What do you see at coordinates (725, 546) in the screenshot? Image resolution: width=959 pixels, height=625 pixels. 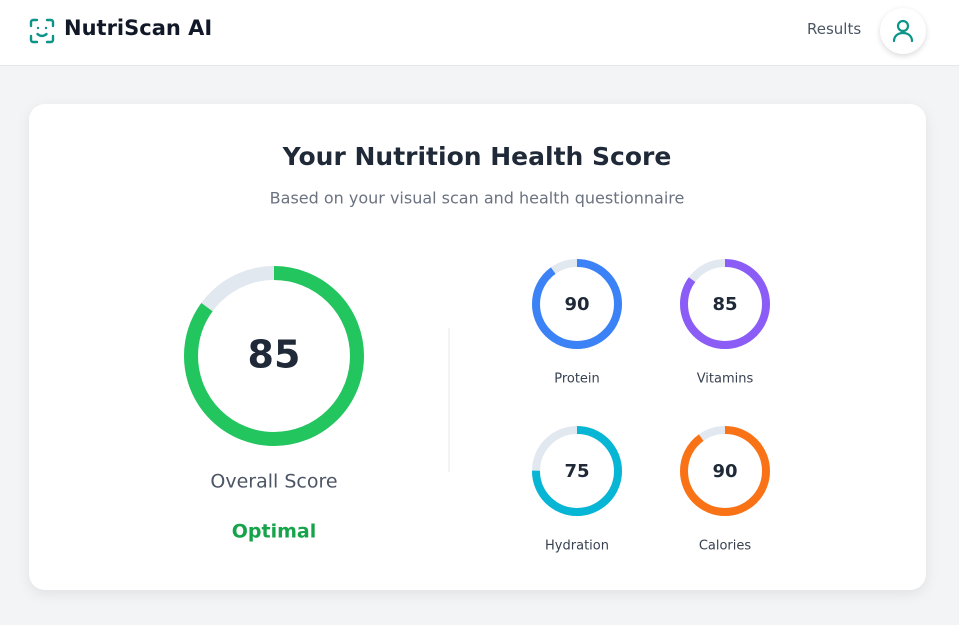 I see `metric-label: Calories` at bounding box center [725, 546].